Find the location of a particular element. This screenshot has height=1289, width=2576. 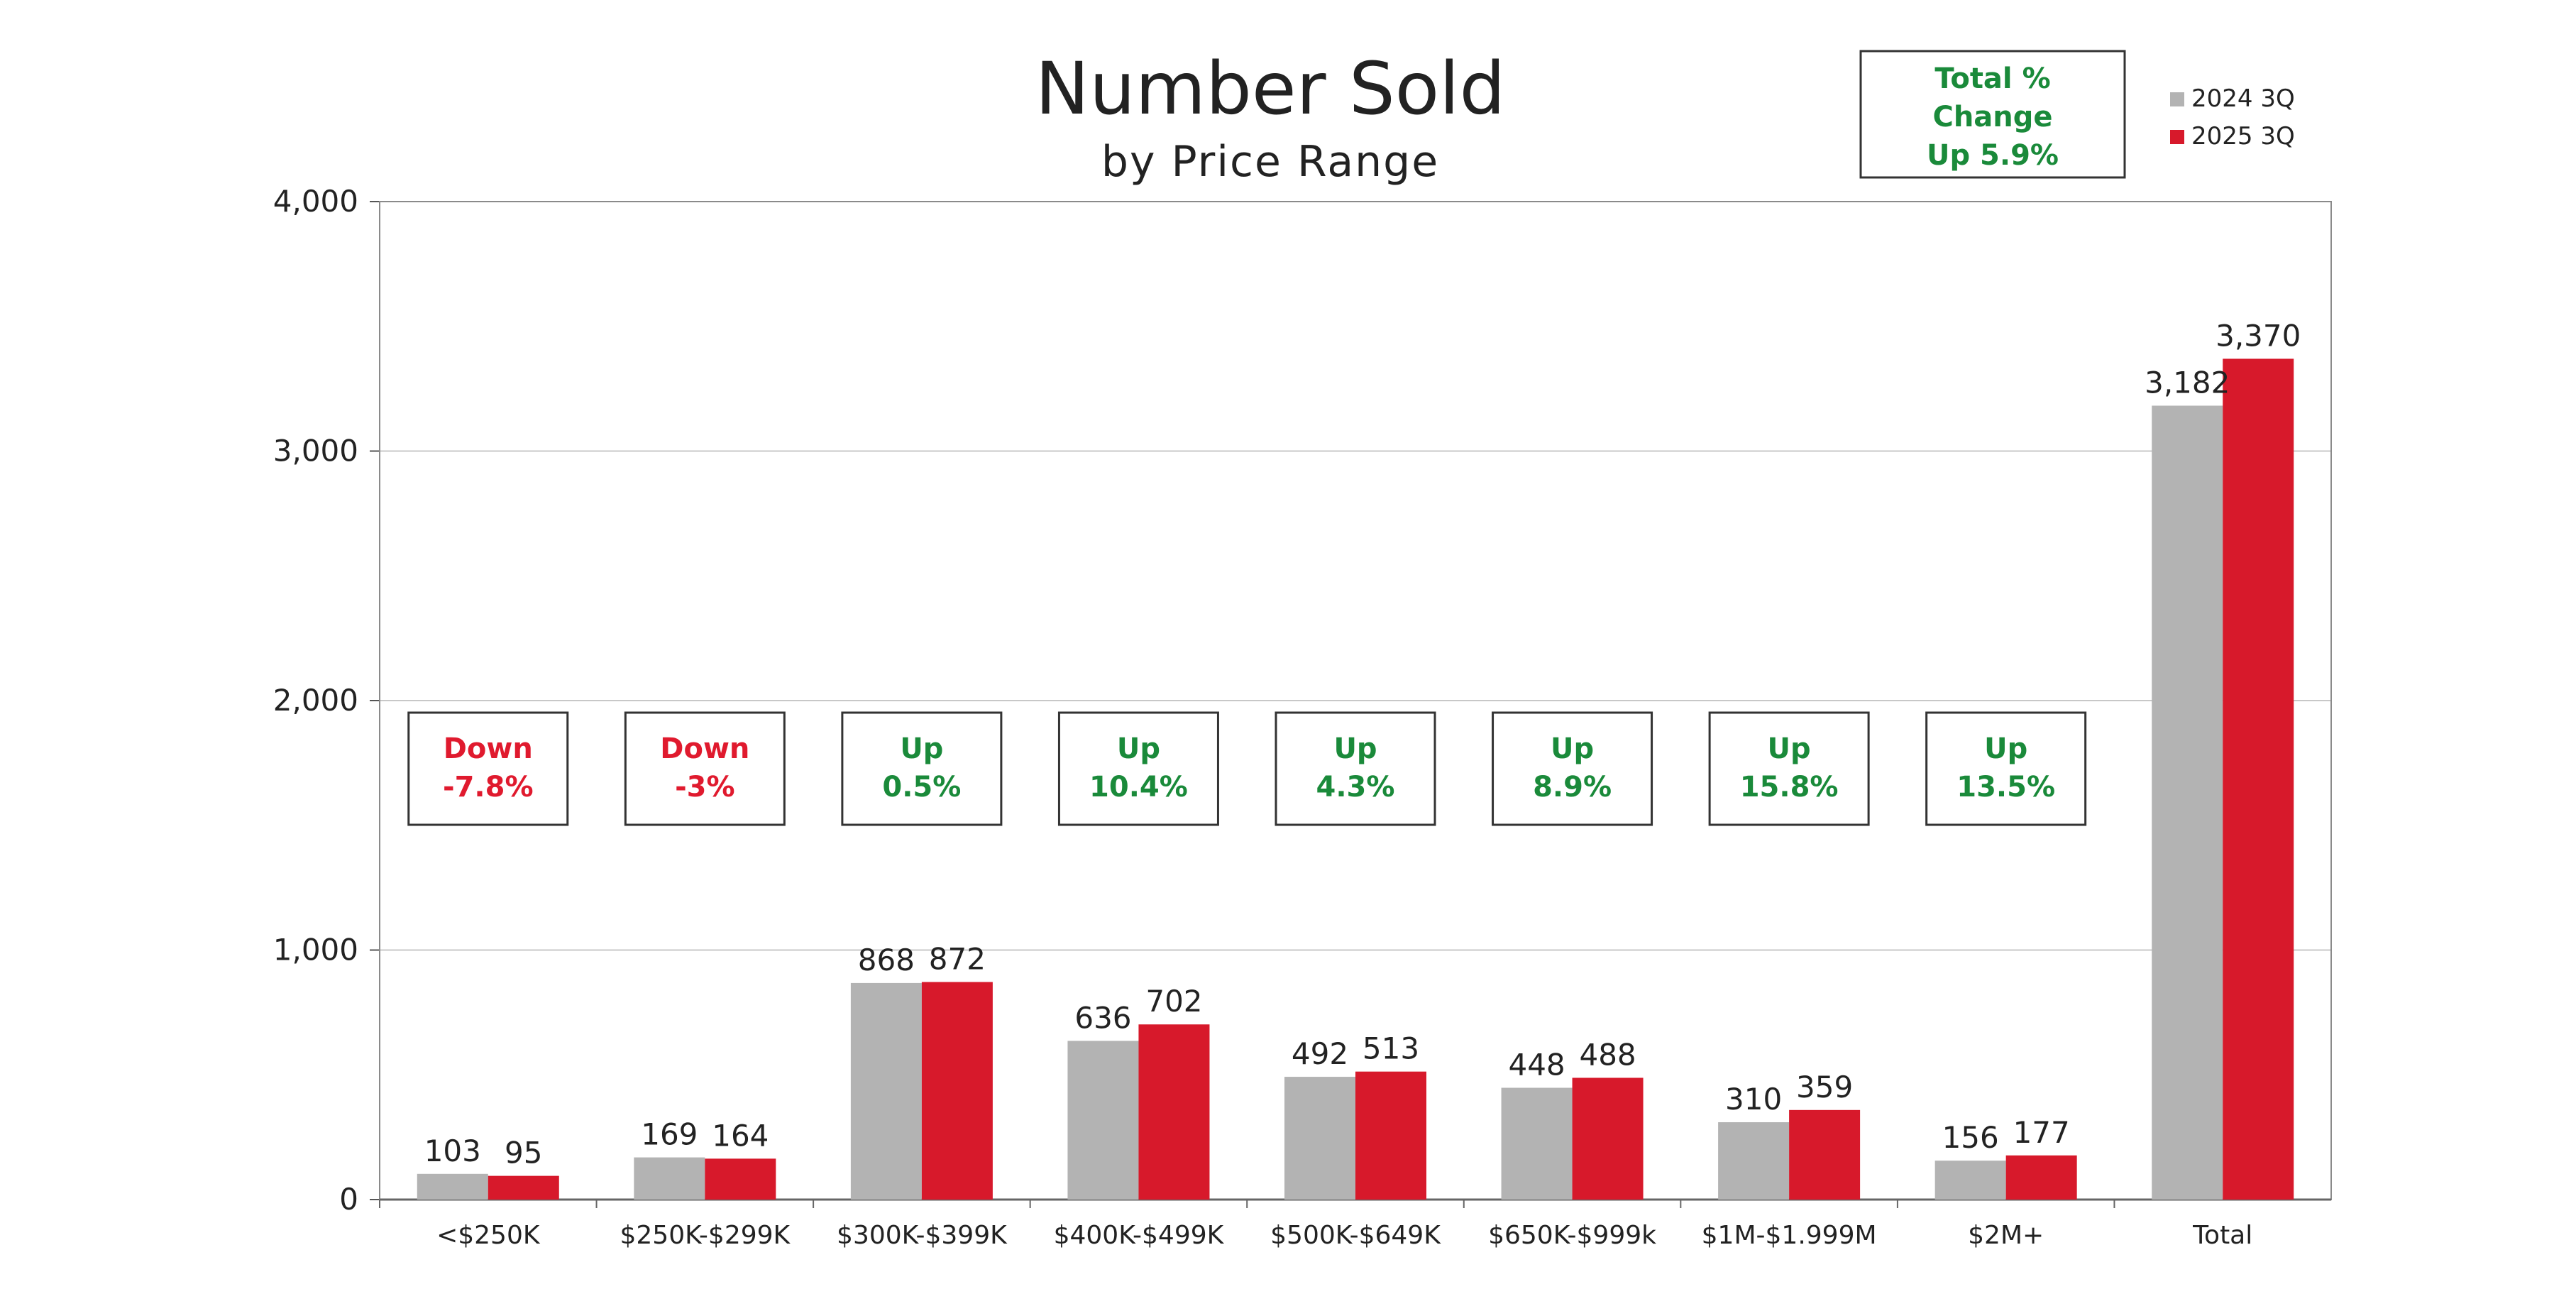

data-label: 513 is located at coordinates (1391, 1048).